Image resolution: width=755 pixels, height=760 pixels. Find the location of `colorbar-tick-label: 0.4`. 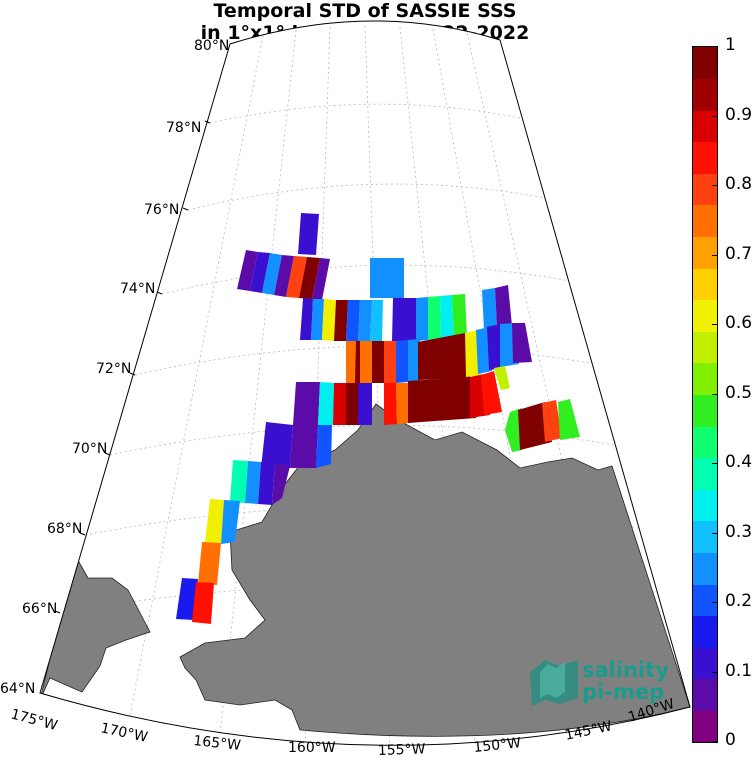

colorbar-tick-label: 0.4 is located at coordinates (739, 462).